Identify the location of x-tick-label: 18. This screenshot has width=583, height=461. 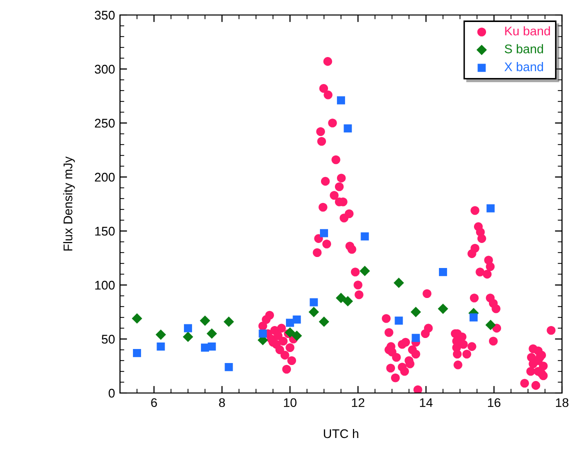
(562, 403).